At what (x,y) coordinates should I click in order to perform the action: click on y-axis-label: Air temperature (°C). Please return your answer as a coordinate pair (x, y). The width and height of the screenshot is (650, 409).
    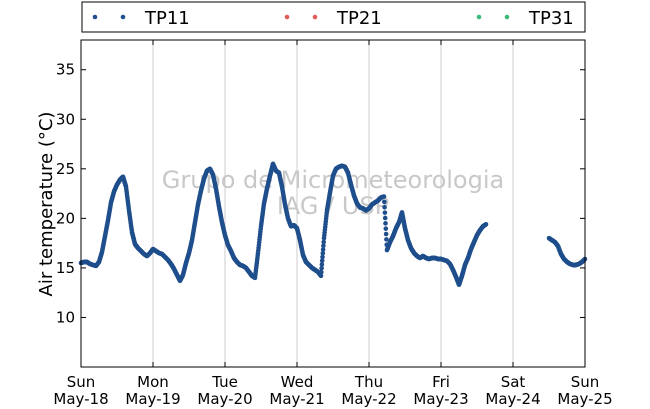
    Looking at the image, I should click on (46, 204).